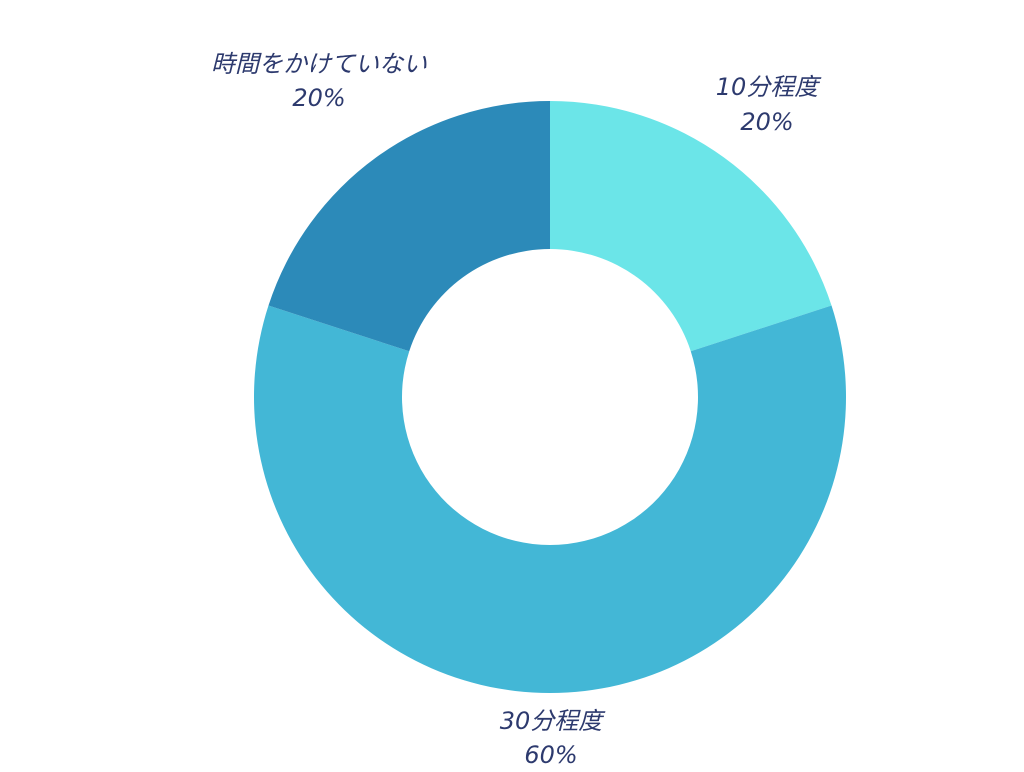 This screenshot has height=772, width=1024. I want to click on slice-percent-1: 20%, so click(766, 122).